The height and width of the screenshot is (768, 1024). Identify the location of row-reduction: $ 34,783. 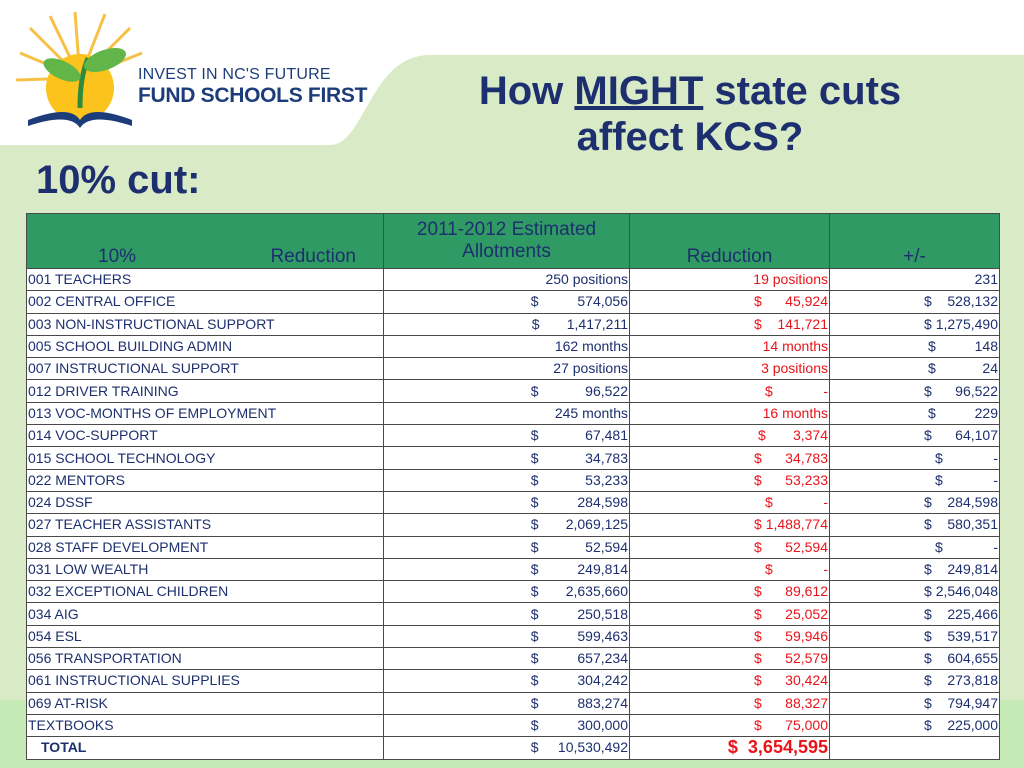
(729, 458).